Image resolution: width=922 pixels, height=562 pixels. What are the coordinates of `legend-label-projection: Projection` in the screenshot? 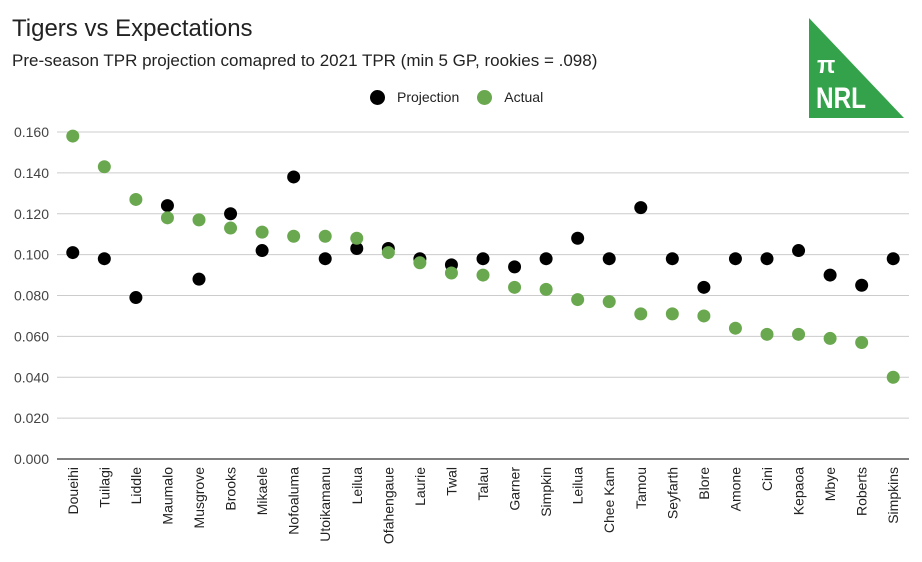 It's located at (428, 97).